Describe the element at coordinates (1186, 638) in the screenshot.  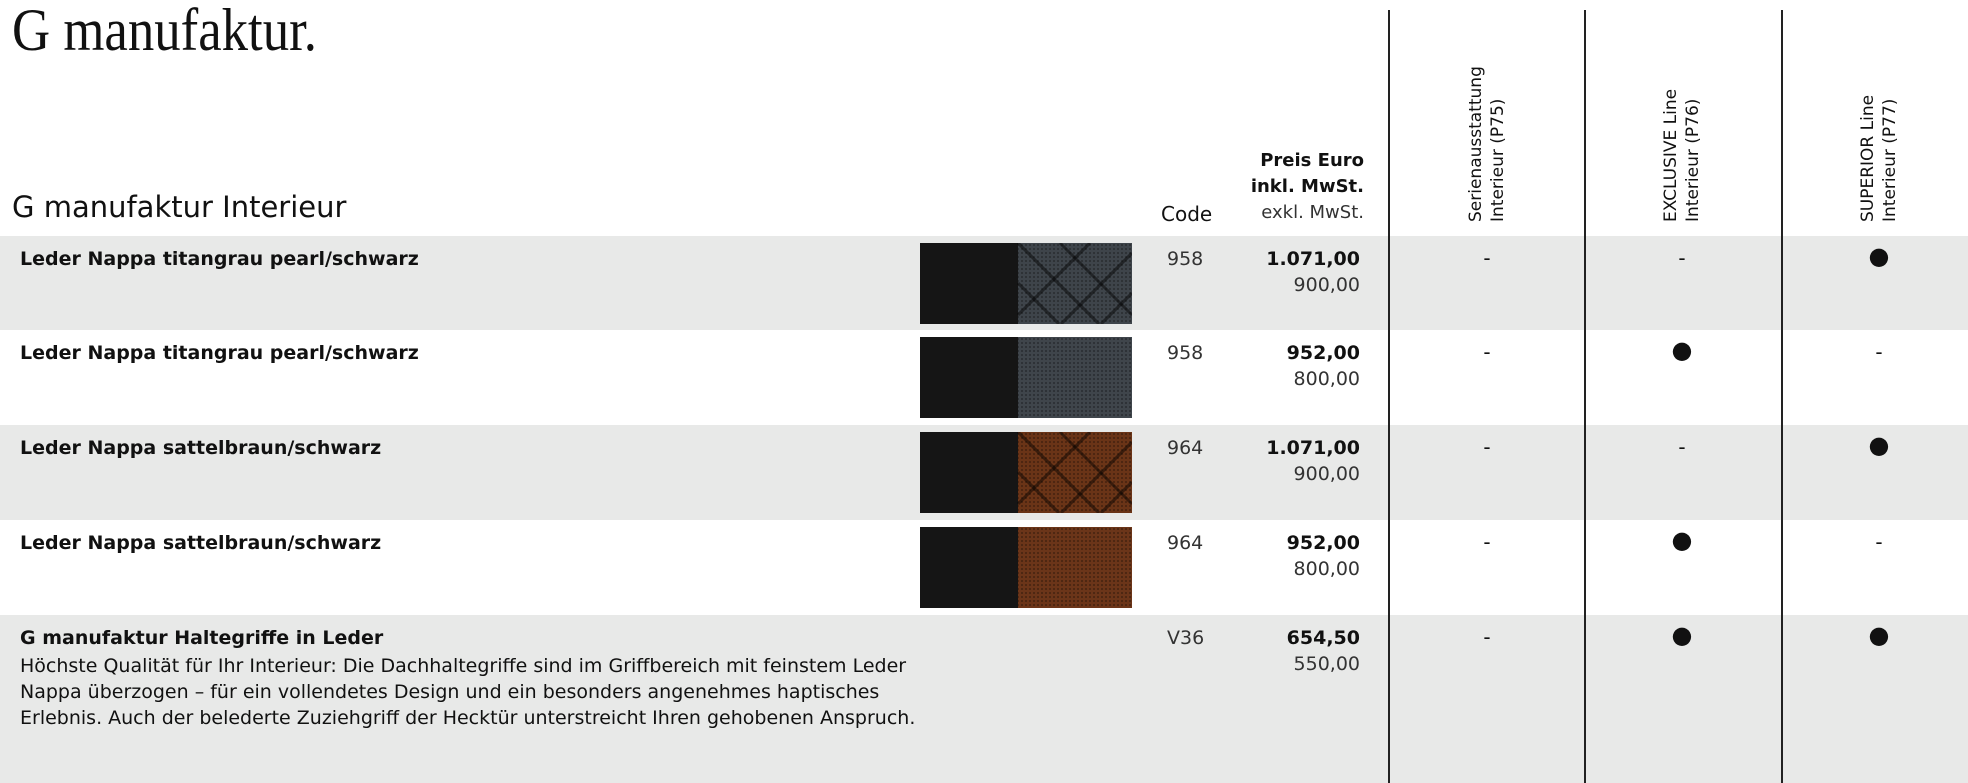
I see `item-code: V36` at that location.